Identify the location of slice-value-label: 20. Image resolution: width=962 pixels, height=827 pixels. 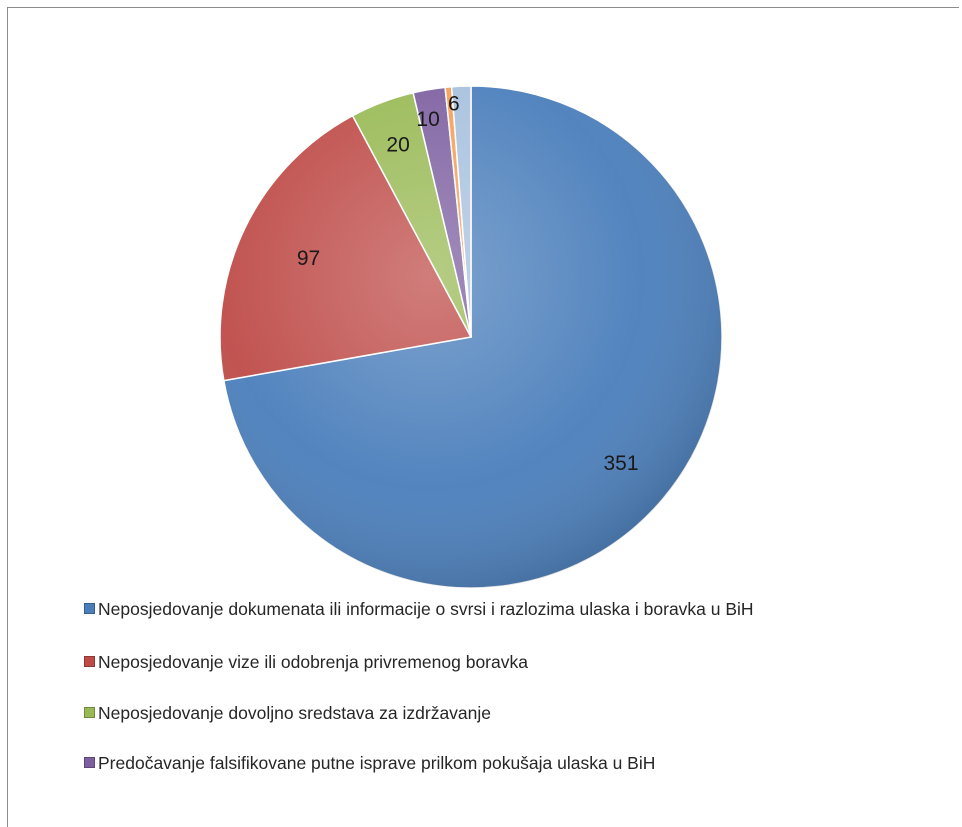
(397, 145).